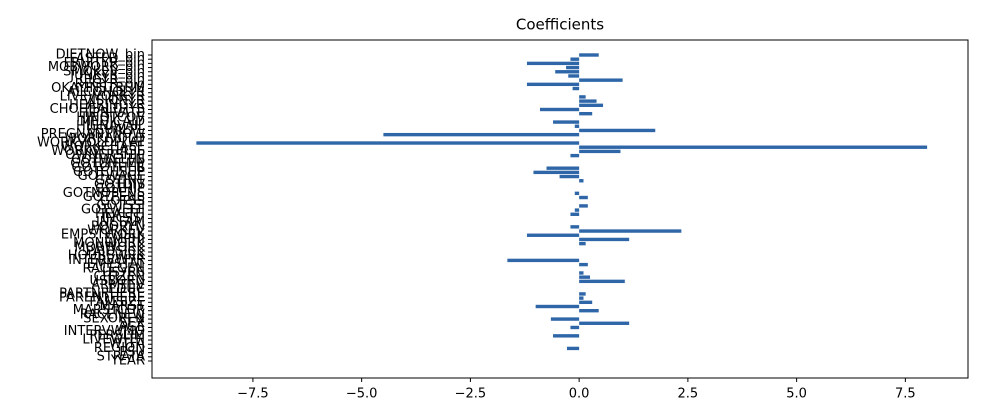  I want to click on y-tick-label: GOTDIV, so click(119, 184).